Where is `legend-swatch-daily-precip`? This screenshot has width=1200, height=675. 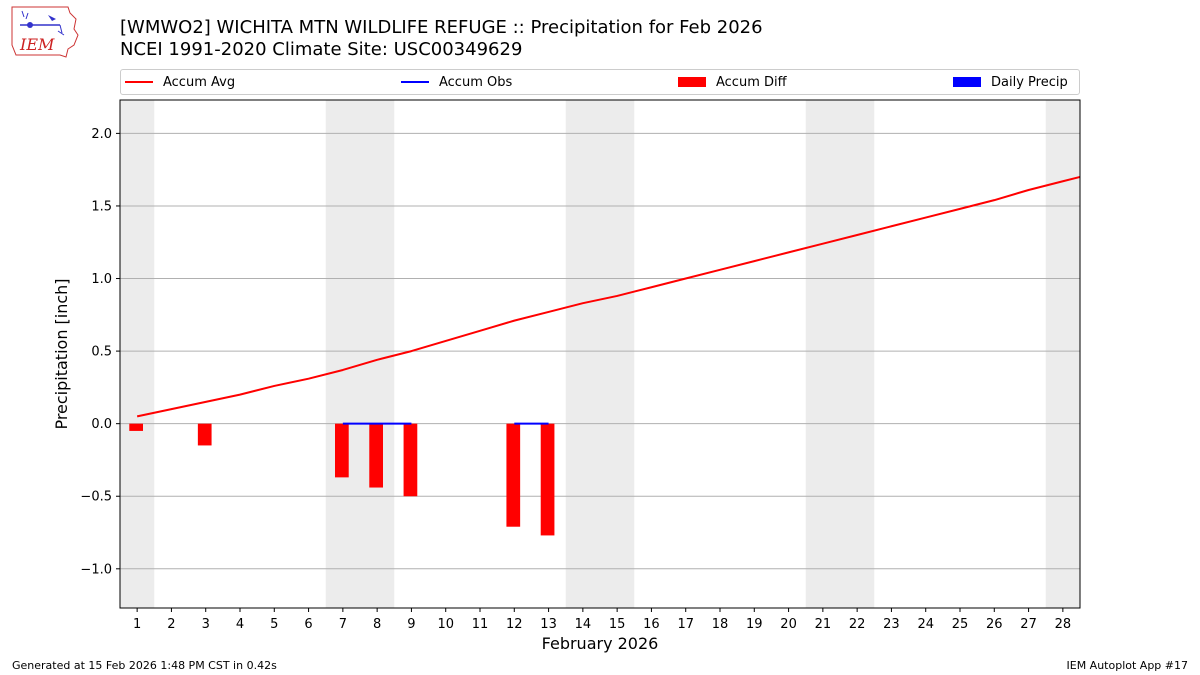
legend-swatch-daily-precip is located at coordinates (967, 82).